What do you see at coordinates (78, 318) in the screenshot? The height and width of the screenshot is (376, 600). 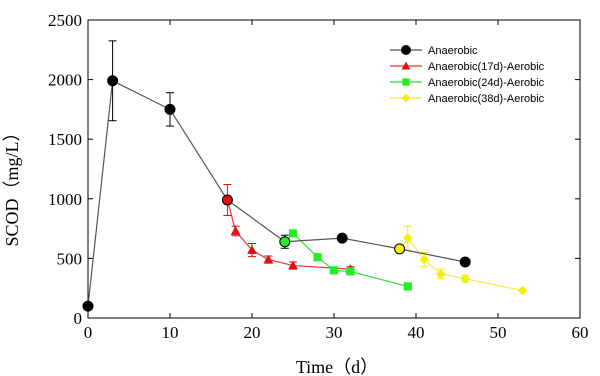 I see `y-tick-label: 0` at bounding box center [78, 318].